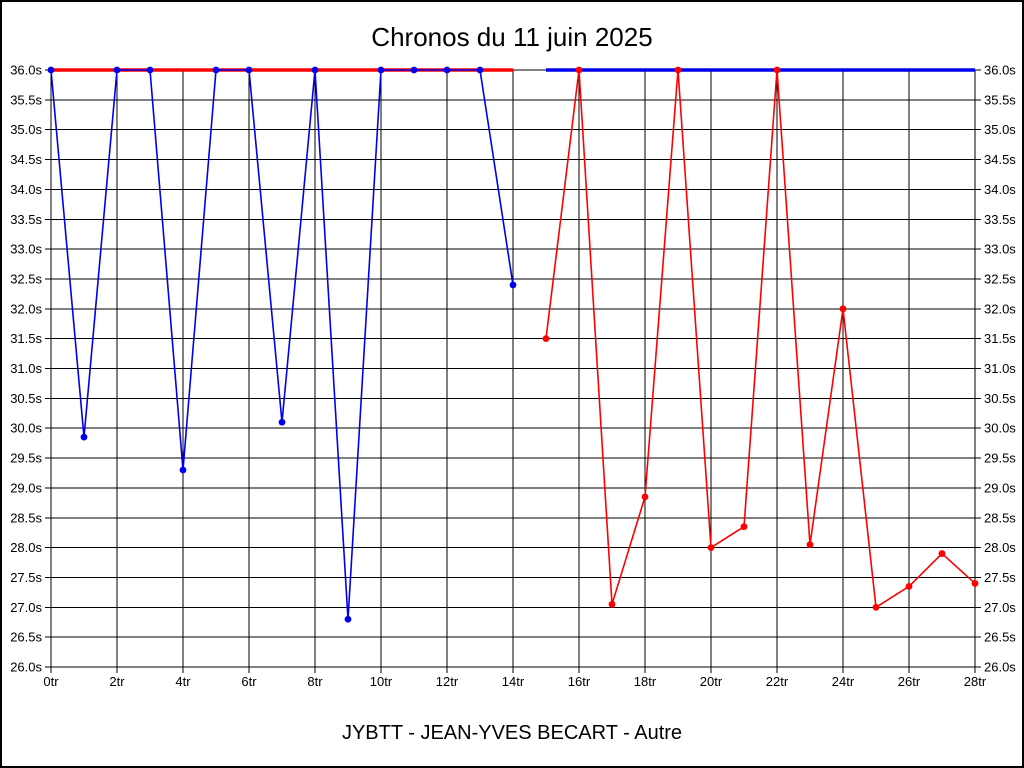 The width and height of the screenshot is (1024, 768). What do you see at coordinates (26, 99) in the screenshot?
I see `y-tick-label-left: 35.5s` at bounding box center [26, 99].